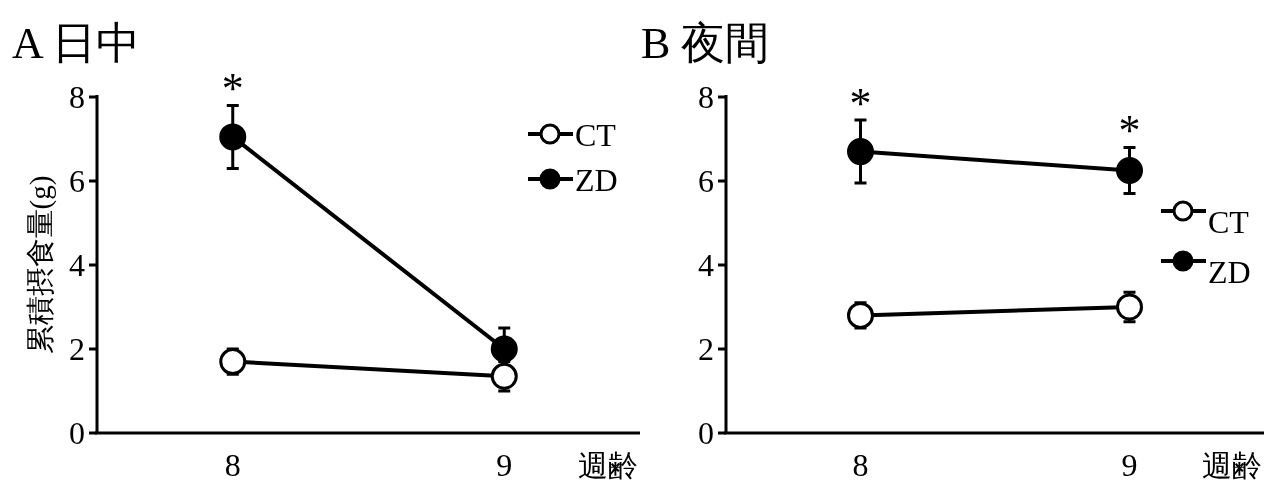 The image size is (1264, 484). I want to click on y-axis-title: 累積摂食量(g), so click(40, 265).